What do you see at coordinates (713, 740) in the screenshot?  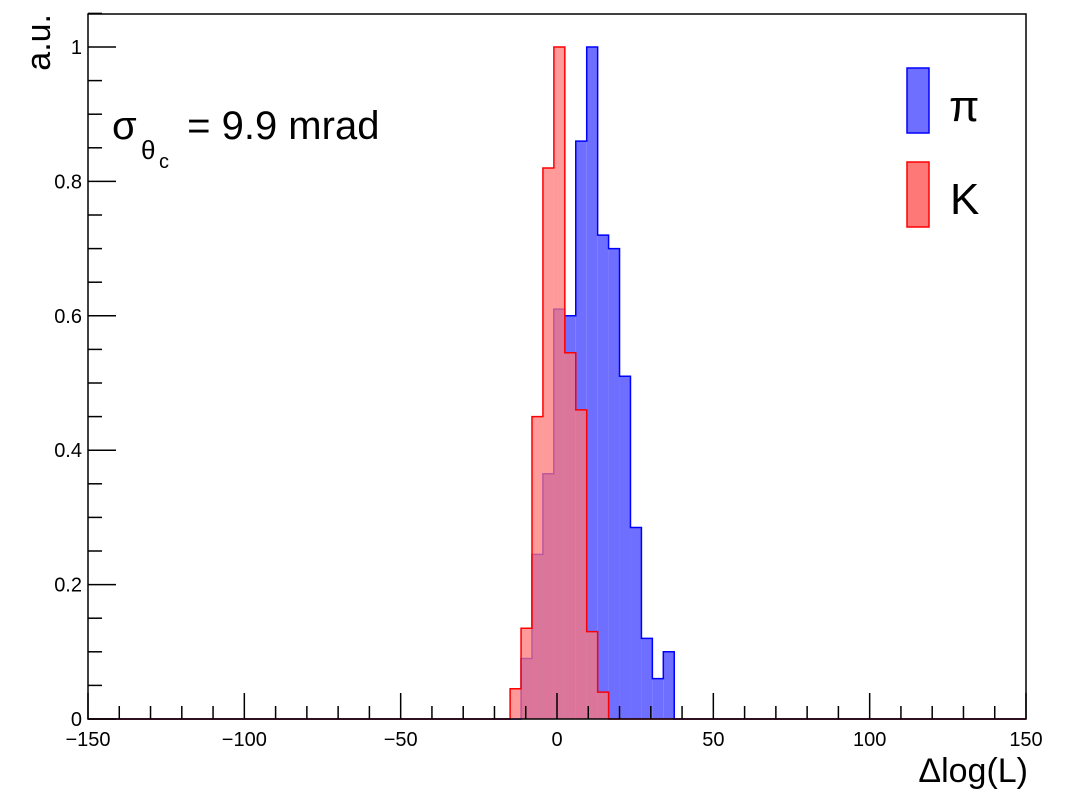 I see `x-tick-label: 50` at bounding box center [713, 740].